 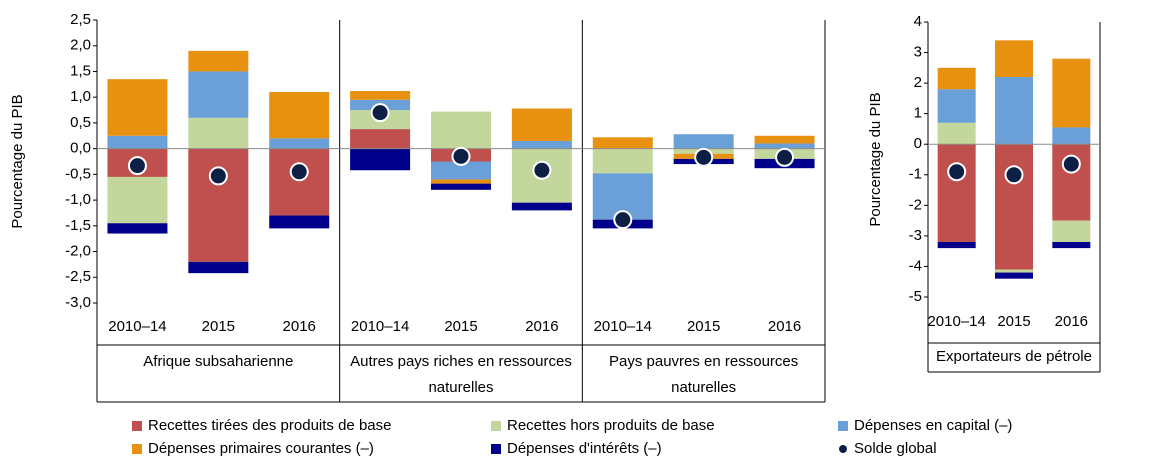 I want to click on y-tick-label: 1,0, so click(x=80, y=96).